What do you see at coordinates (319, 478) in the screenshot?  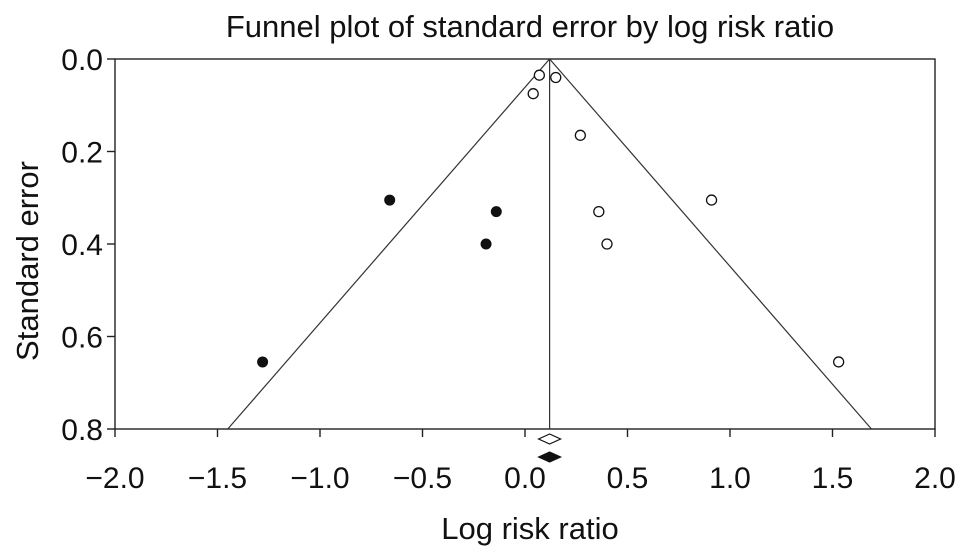 I see `x-tick-label: −1.0` at bounding box center [319, 478].